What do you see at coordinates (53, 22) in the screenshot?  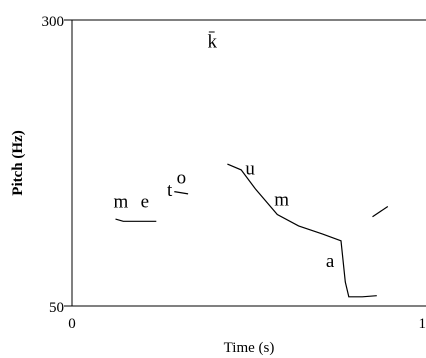 I see `y-tick-label-top: 300` at bounding box center [53, 22].